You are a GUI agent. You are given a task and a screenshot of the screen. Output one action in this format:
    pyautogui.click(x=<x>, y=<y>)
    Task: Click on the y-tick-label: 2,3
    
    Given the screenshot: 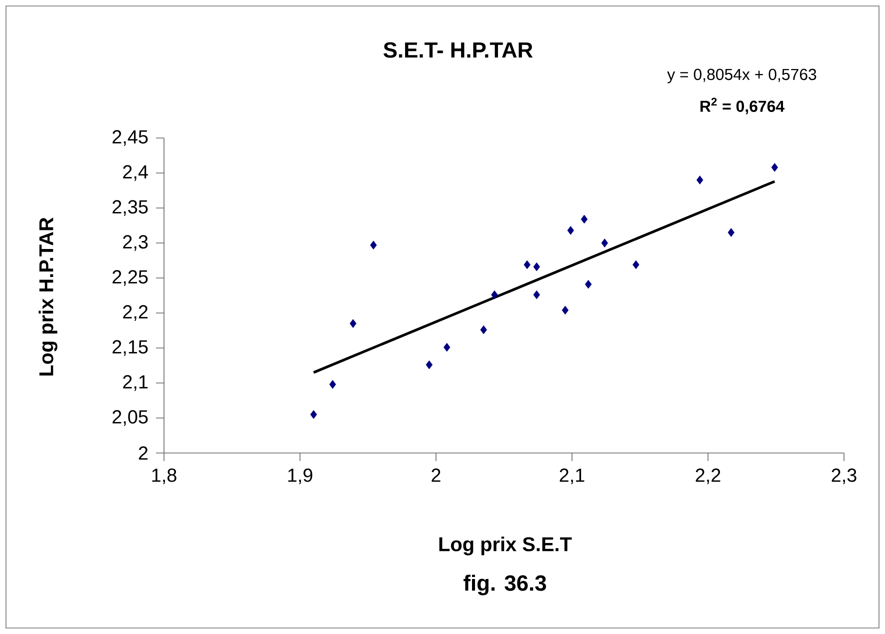 What is the action you would take?
    pyautogui.click(x=135, y=243)
    